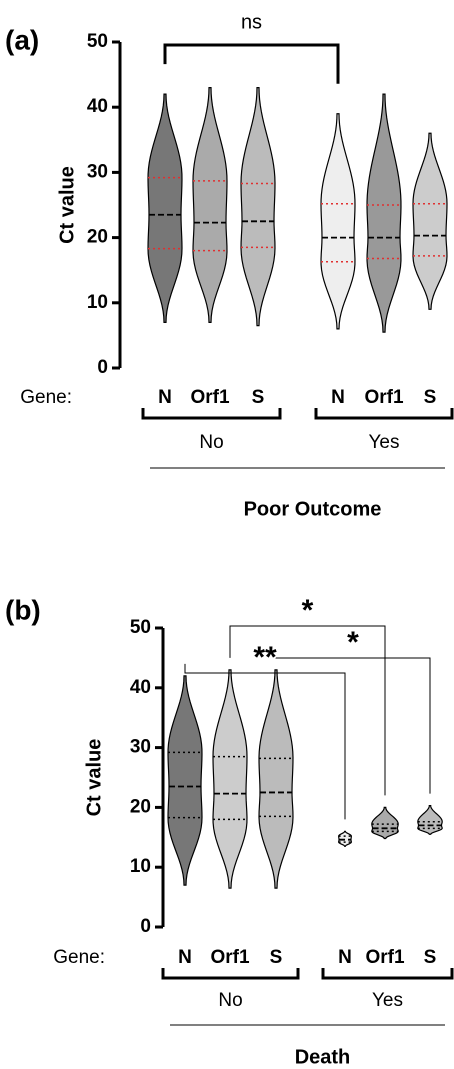  Describe the element at coordinates (313, 509) in the screenshot. I see `x-axis-label: Poor Outcome` at that location.